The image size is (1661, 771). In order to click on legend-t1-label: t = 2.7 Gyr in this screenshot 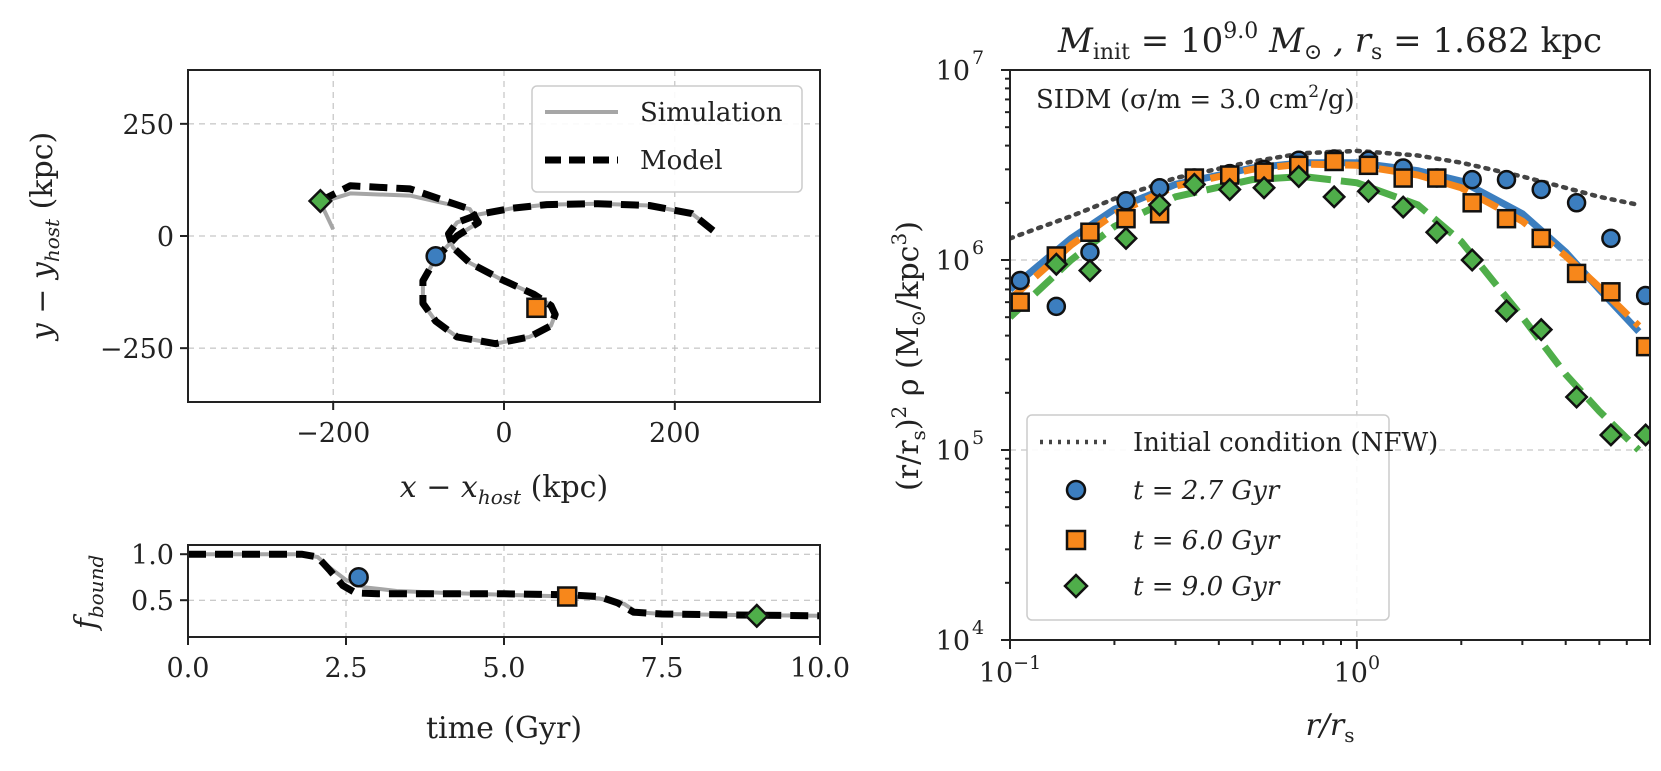, I will do `click(1207, 491)`.